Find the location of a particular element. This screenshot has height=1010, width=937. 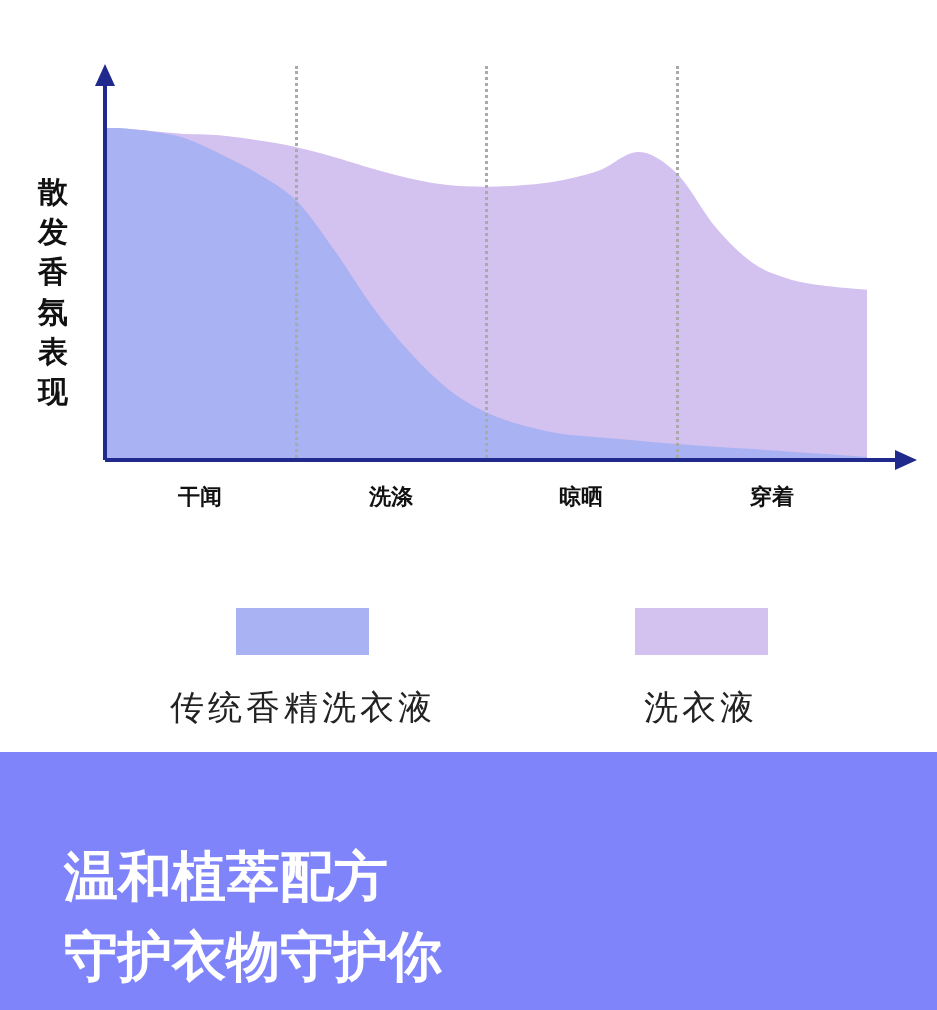

text: 干闻 is located at coordinates (200, 497).